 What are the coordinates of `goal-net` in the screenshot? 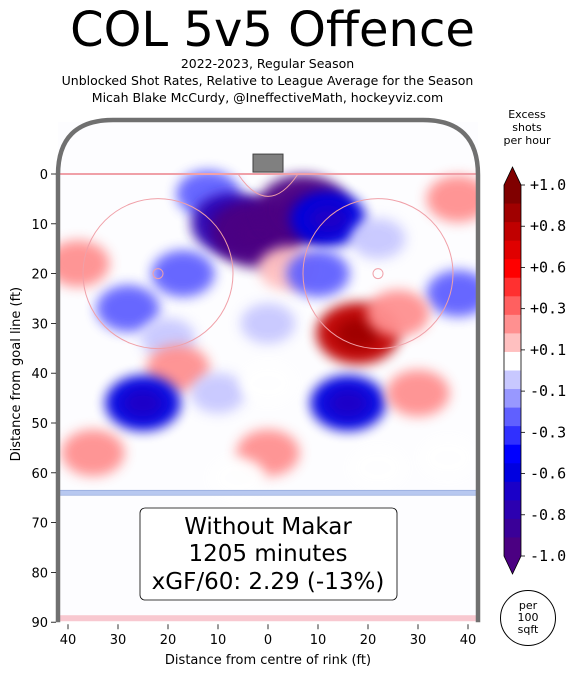 It's located at (268, 163).